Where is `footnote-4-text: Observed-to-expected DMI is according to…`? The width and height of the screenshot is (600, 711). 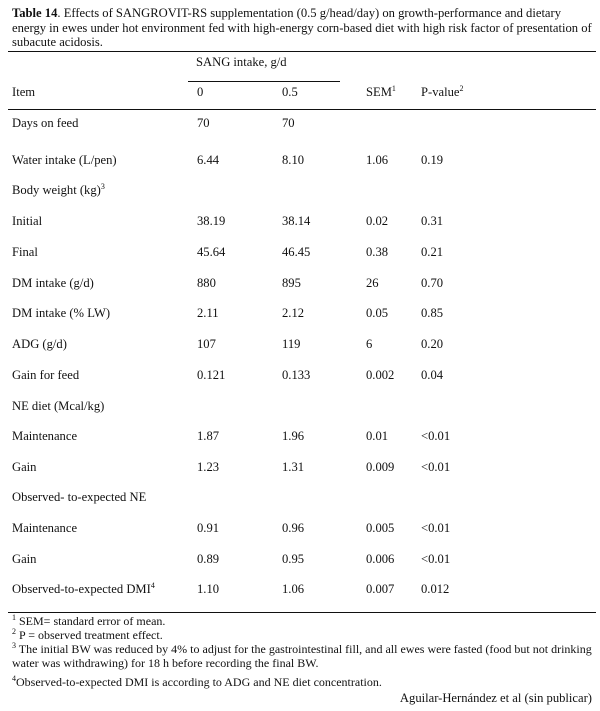 footnote-4-text: Observed-to-expected DMI is according to… is located at coordinates (199, 682).